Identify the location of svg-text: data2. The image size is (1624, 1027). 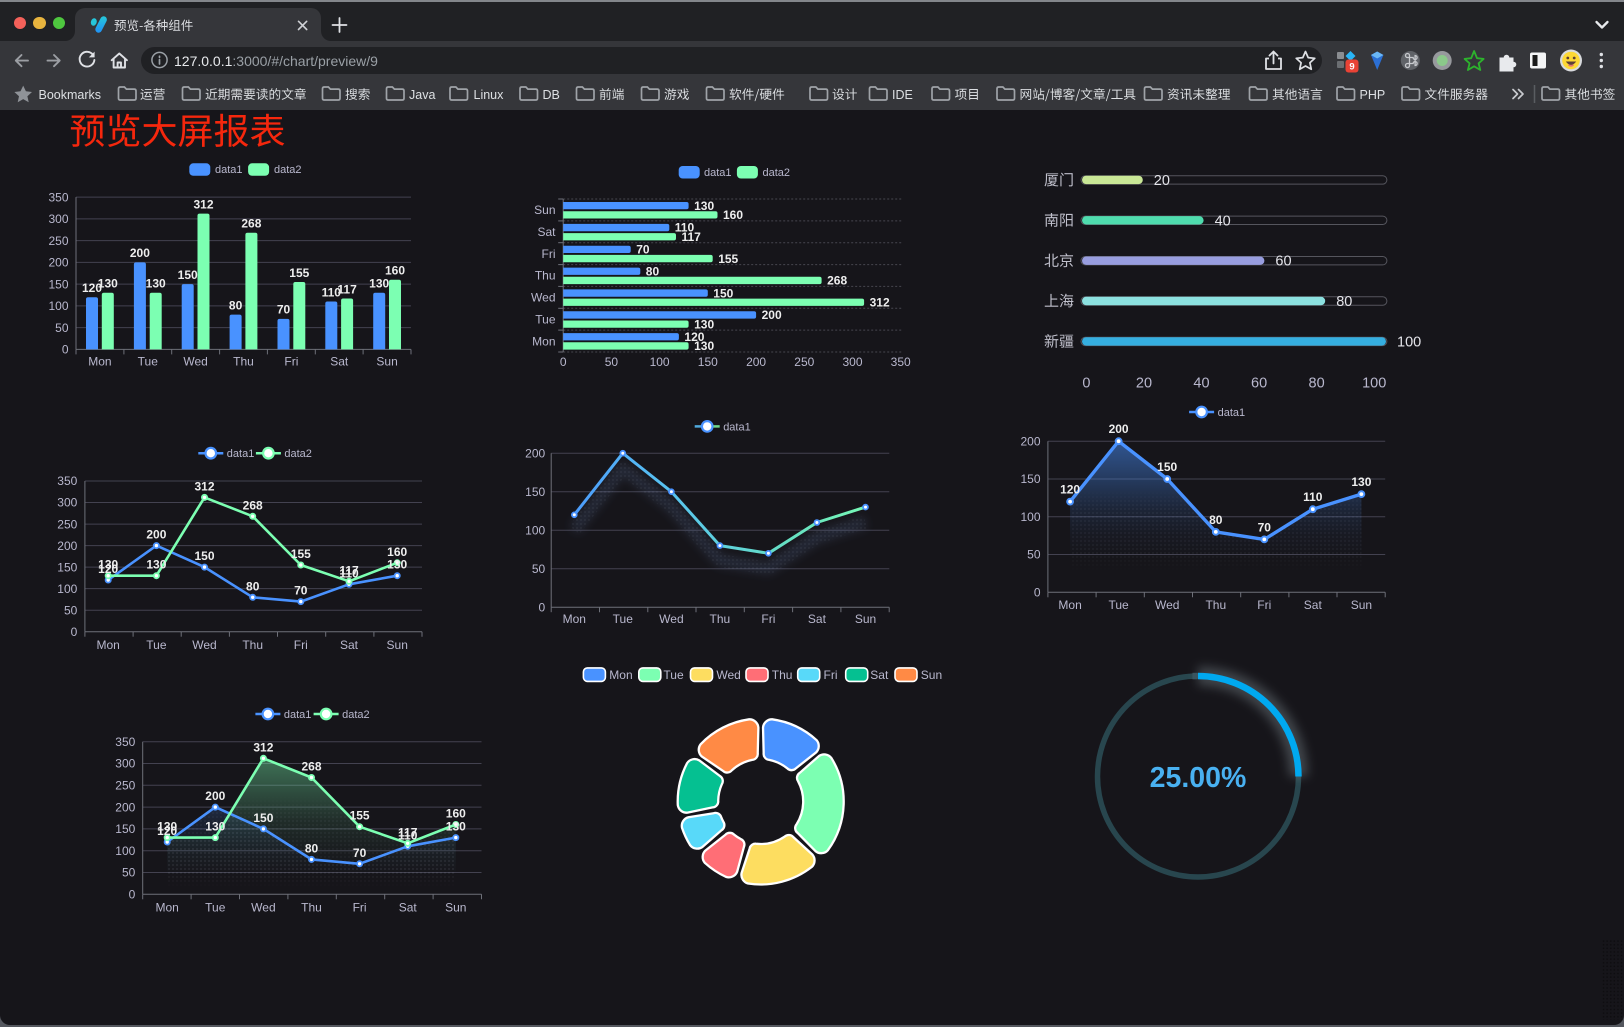
(356, 715).